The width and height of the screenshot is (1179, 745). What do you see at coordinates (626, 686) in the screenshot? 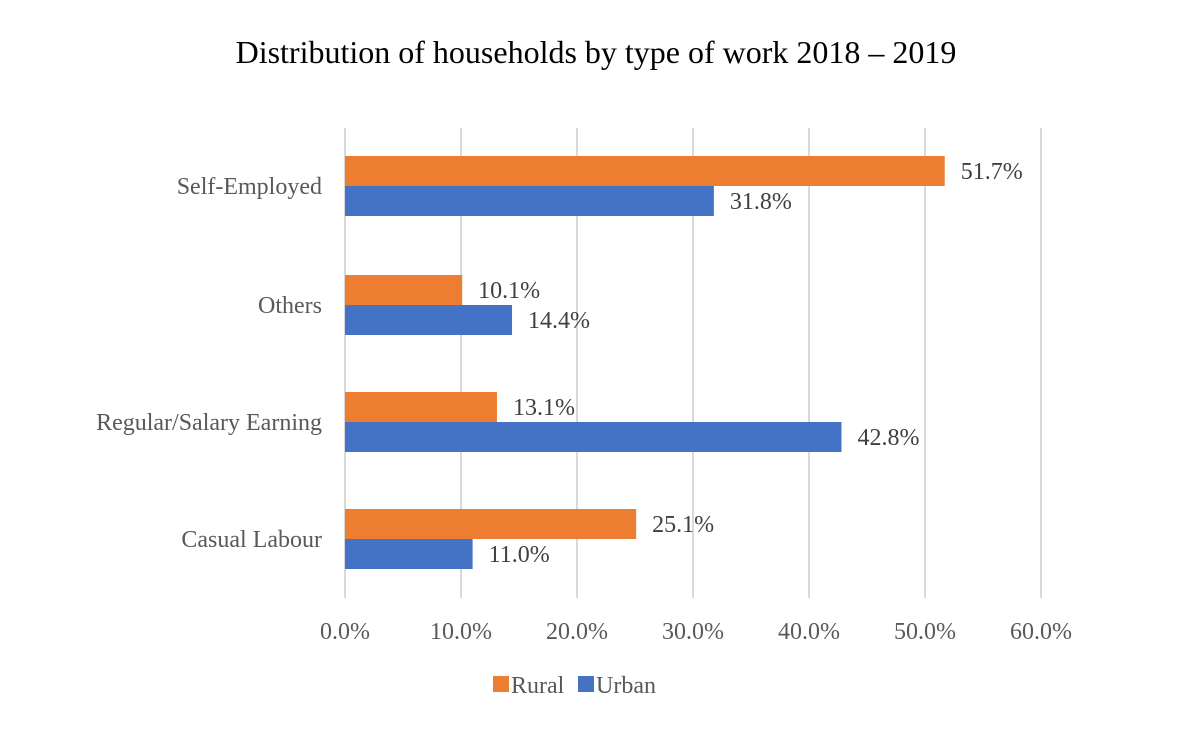
I see `legend-label: Urban` at bounding box center [626, 686].